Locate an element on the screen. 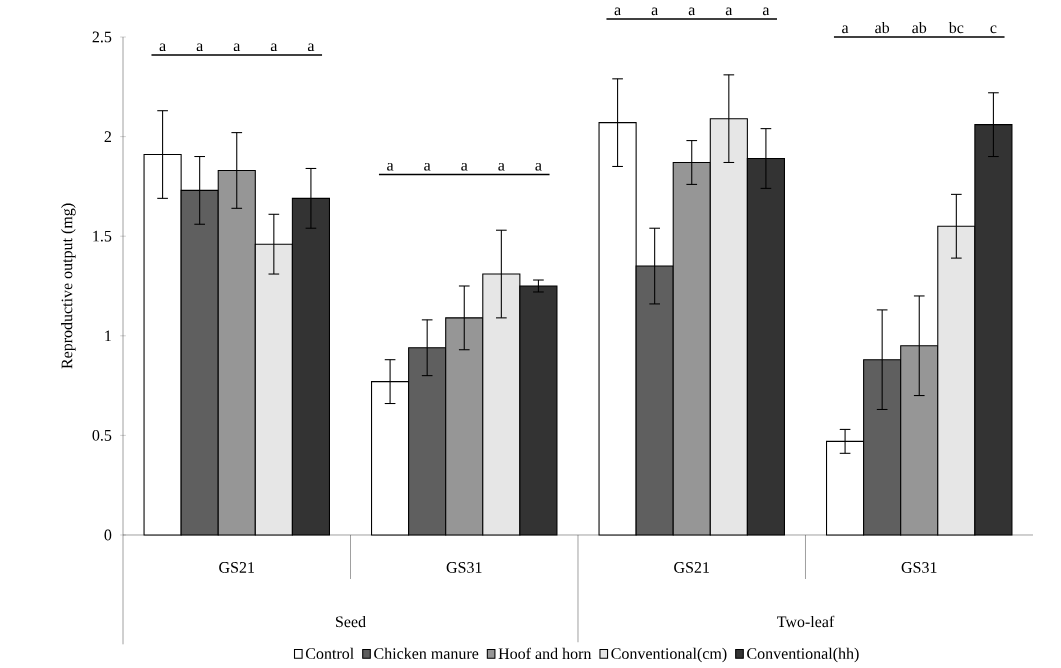 Image resolution: width=1061 pixels, height=668 pixels. y-tick-label: 1 is located at coordinates (108, 336).